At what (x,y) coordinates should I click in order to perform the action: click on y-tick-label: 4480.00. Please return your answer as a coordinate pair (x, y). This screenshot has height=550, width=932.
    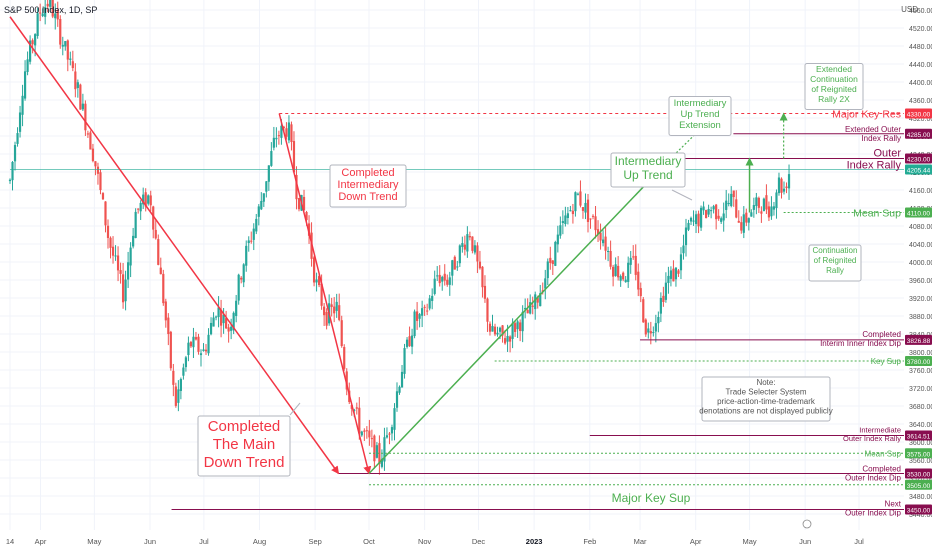
    Looking at the image, I should click on (920, 47).